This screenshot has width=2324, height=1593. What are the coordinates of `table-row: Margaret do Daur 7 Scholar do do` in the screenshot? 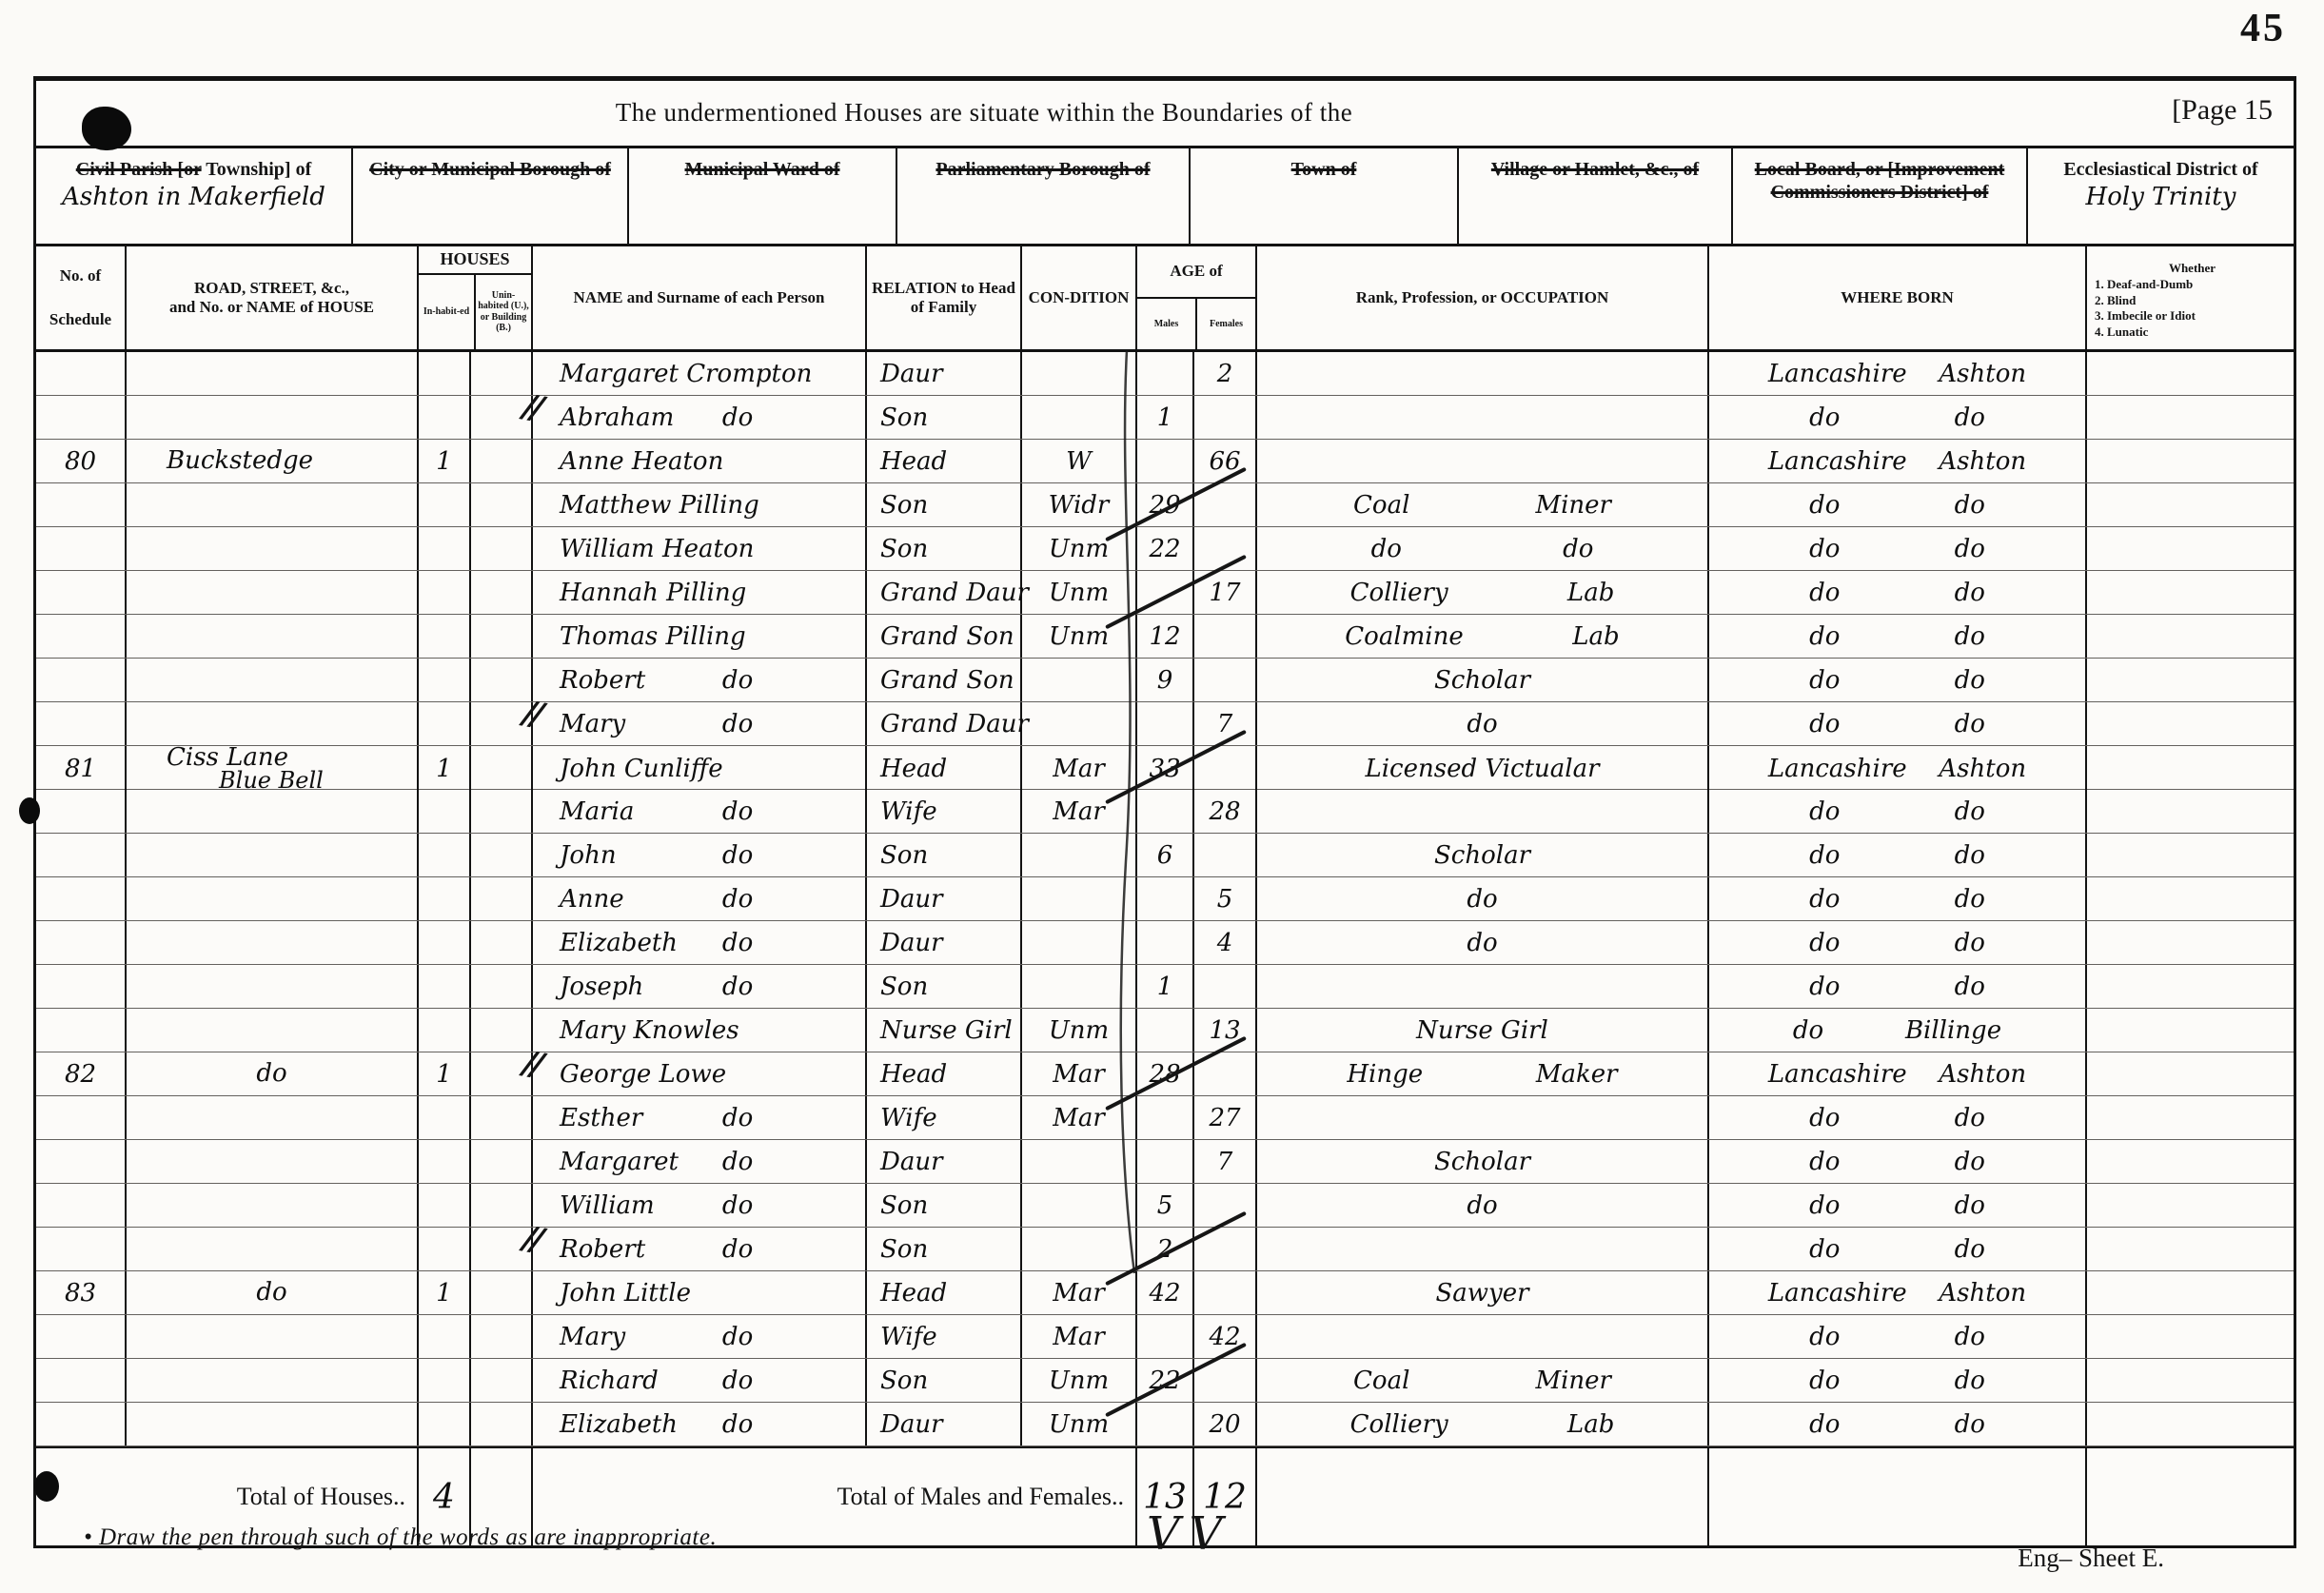 It's located at (1165, 1162).